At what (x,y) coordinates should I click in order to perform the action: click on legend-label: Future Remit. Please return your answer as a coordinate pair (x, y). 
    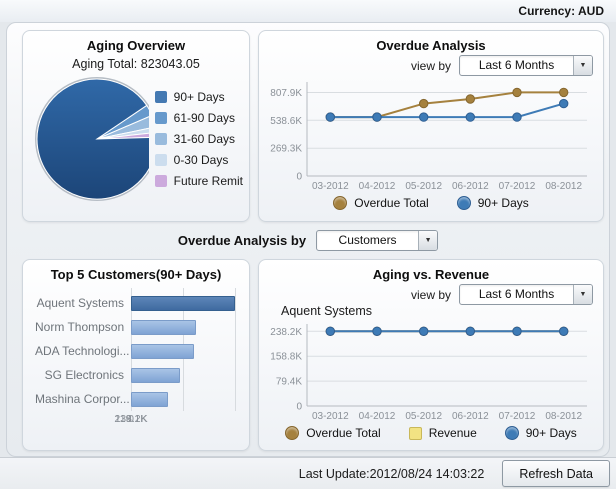
    Looking at the image, I should click on (208, 181).